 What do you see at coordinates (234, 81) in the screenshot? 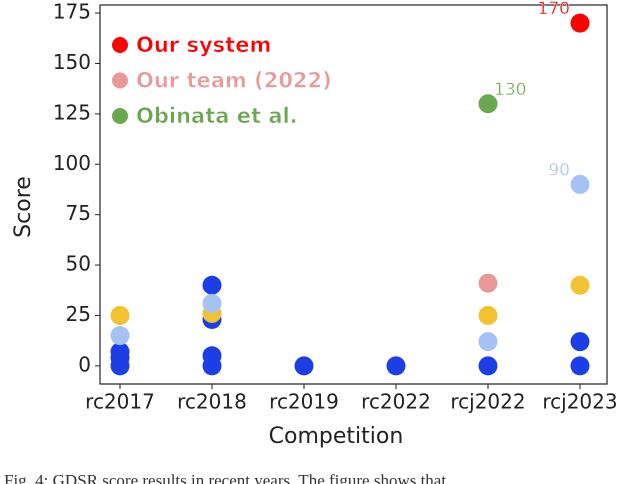
I see `legend-label: Our team (2022)` at bounding box center [234, 81].